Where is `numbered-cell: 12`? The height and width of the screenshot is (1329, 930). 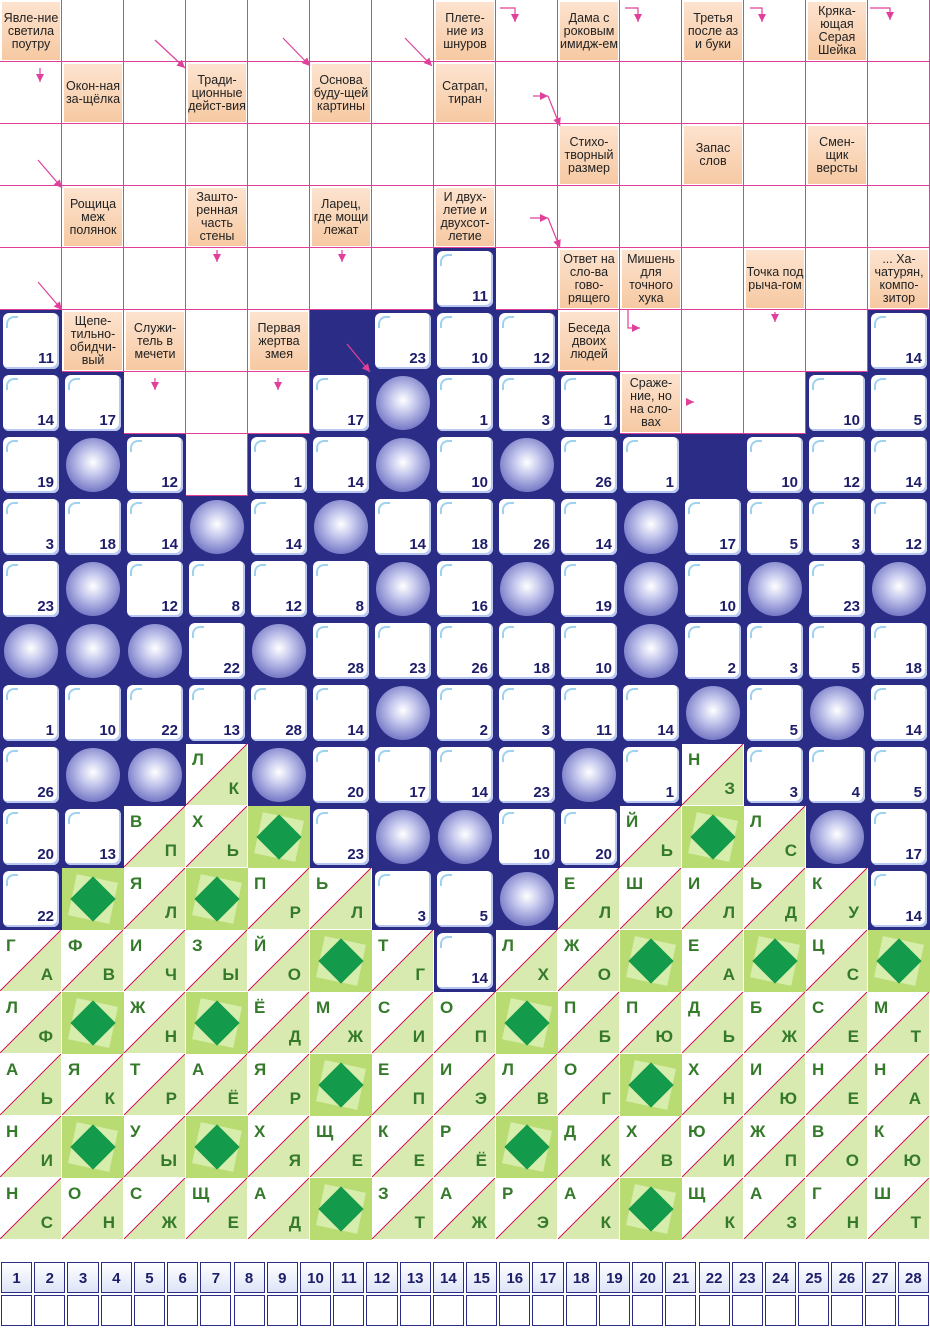
numbered-cell: 12 is located at coordinates (899, 527).